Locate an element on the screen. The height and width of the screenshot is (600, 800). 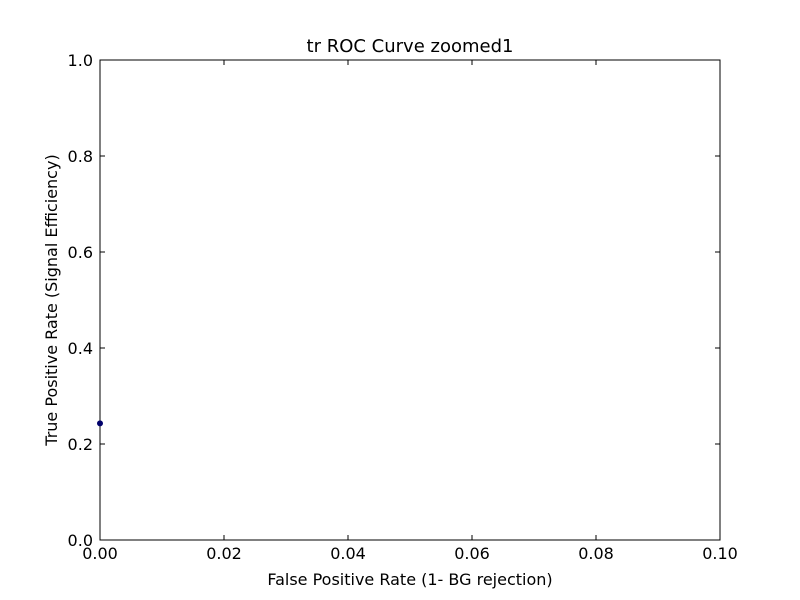
y-tick-label: 0.8 is located at coordinates (80, 156).